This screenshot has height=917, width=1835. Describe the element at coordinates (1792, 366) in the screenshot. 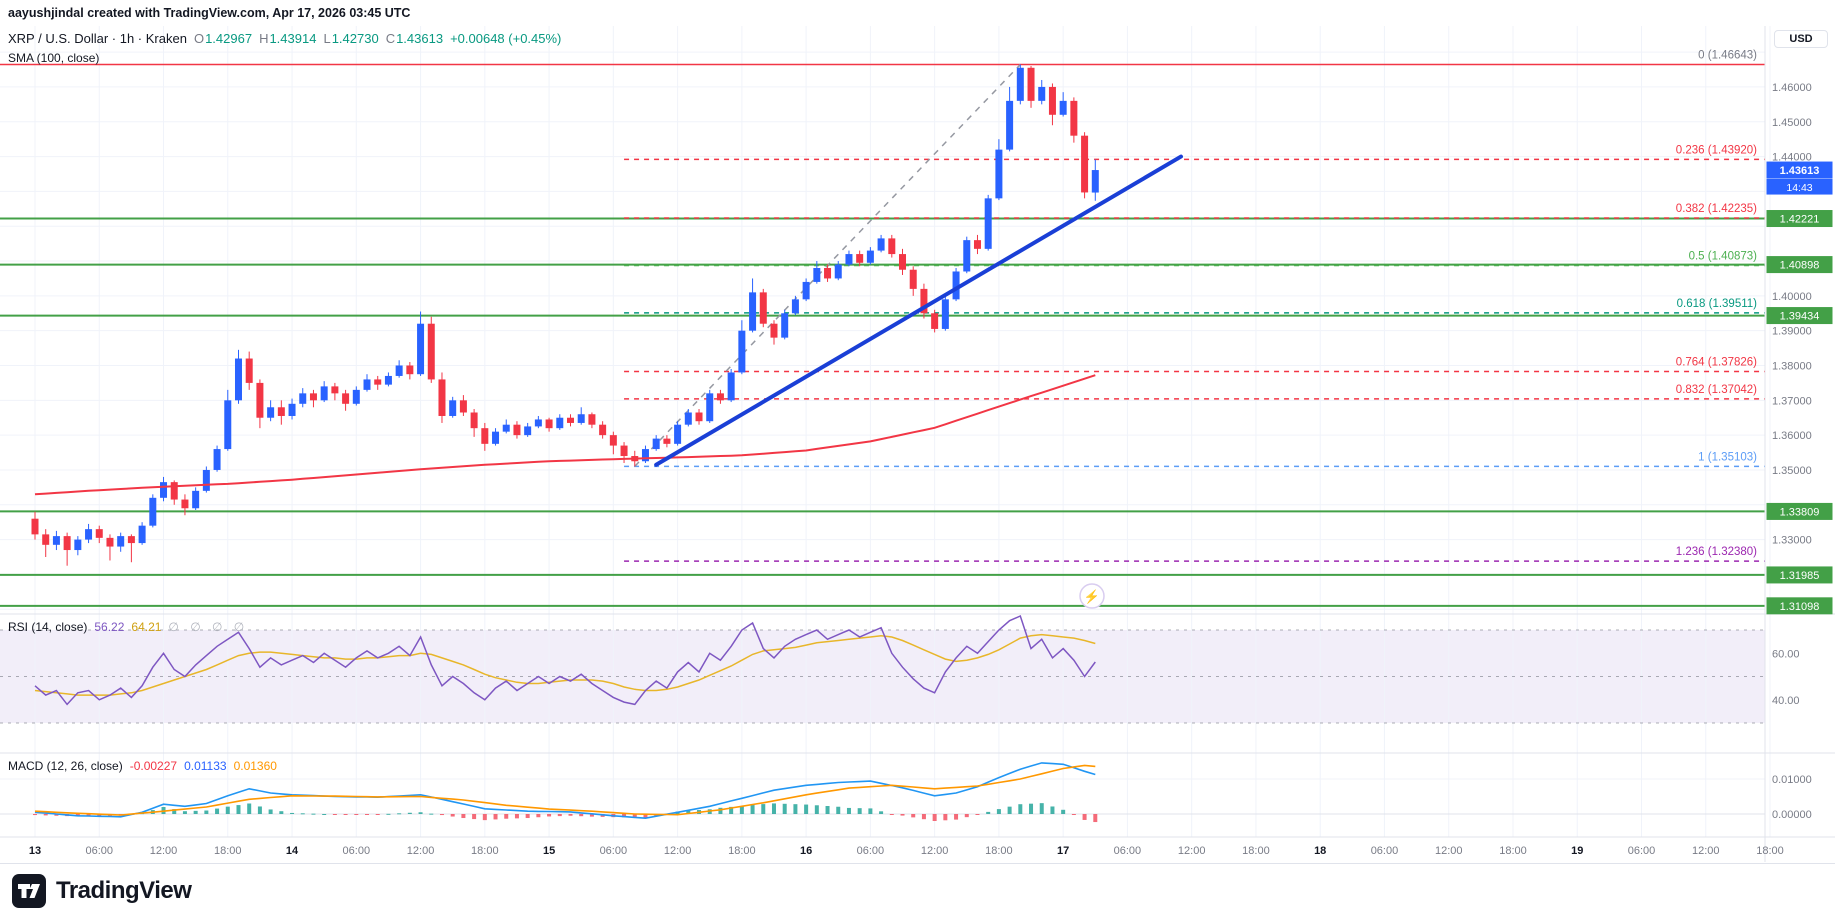

I see `svg-text: 1.38000` at that location.